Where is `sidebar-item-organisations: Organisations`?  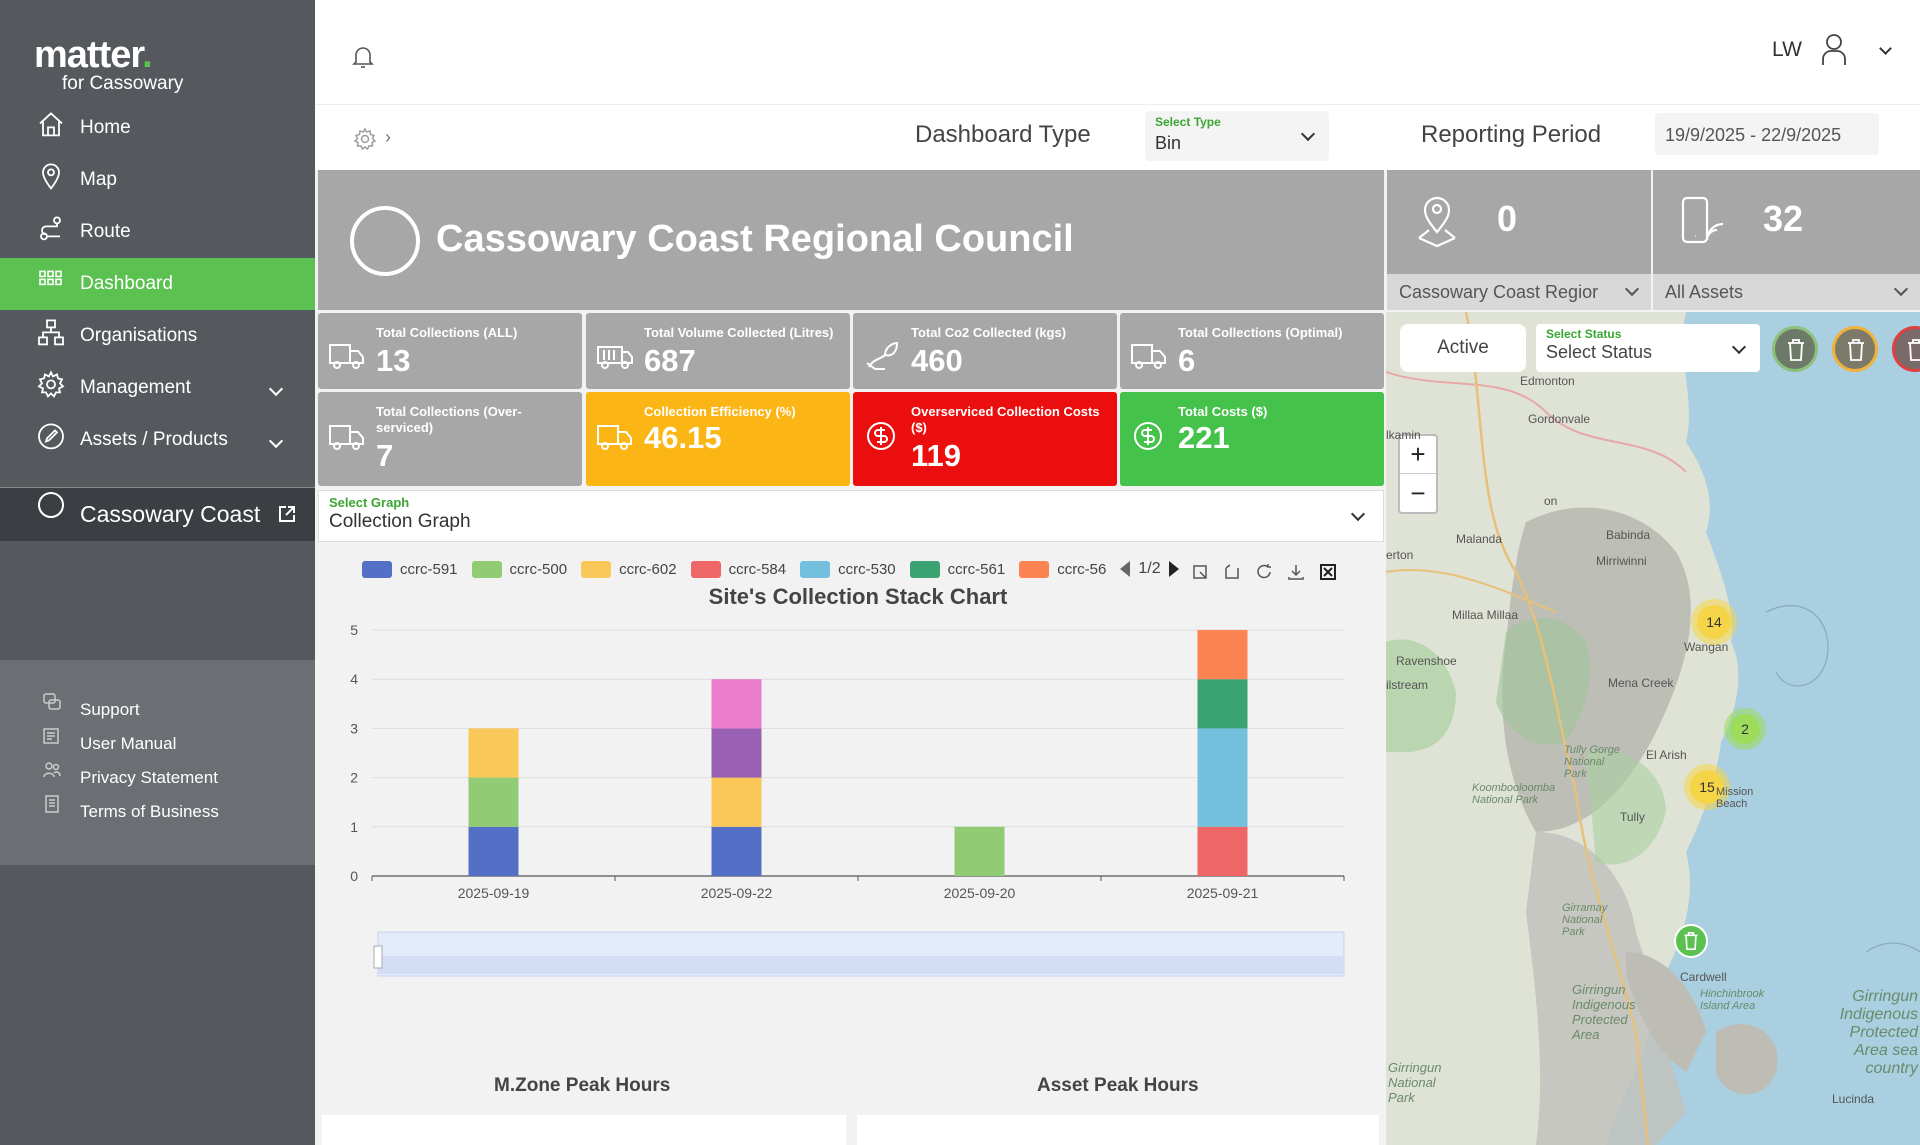
sidebar-item-organisations: Organisations is located at coordinates (157, 336).